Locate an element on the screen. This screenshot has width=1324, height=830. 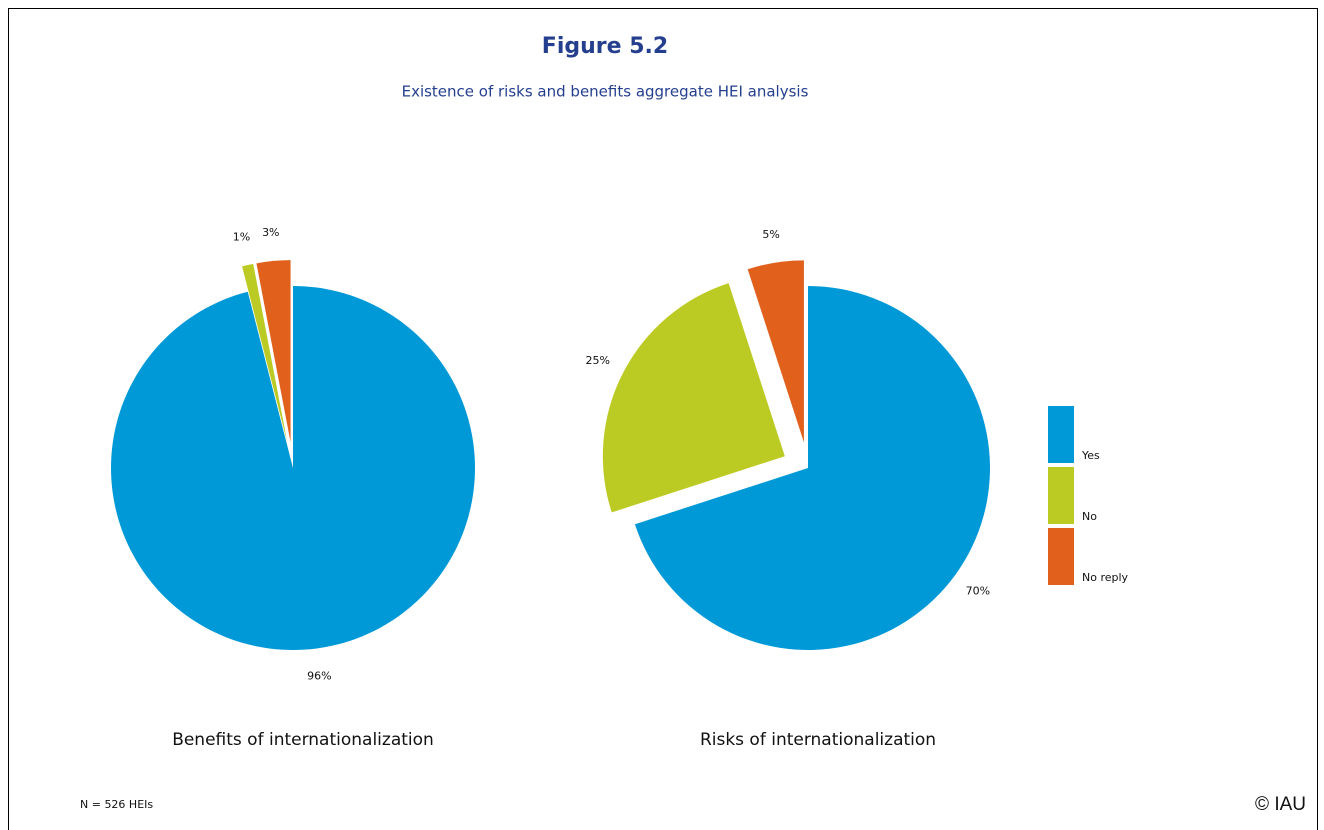
credit: © IAU is located at coordinates (1280, 804).